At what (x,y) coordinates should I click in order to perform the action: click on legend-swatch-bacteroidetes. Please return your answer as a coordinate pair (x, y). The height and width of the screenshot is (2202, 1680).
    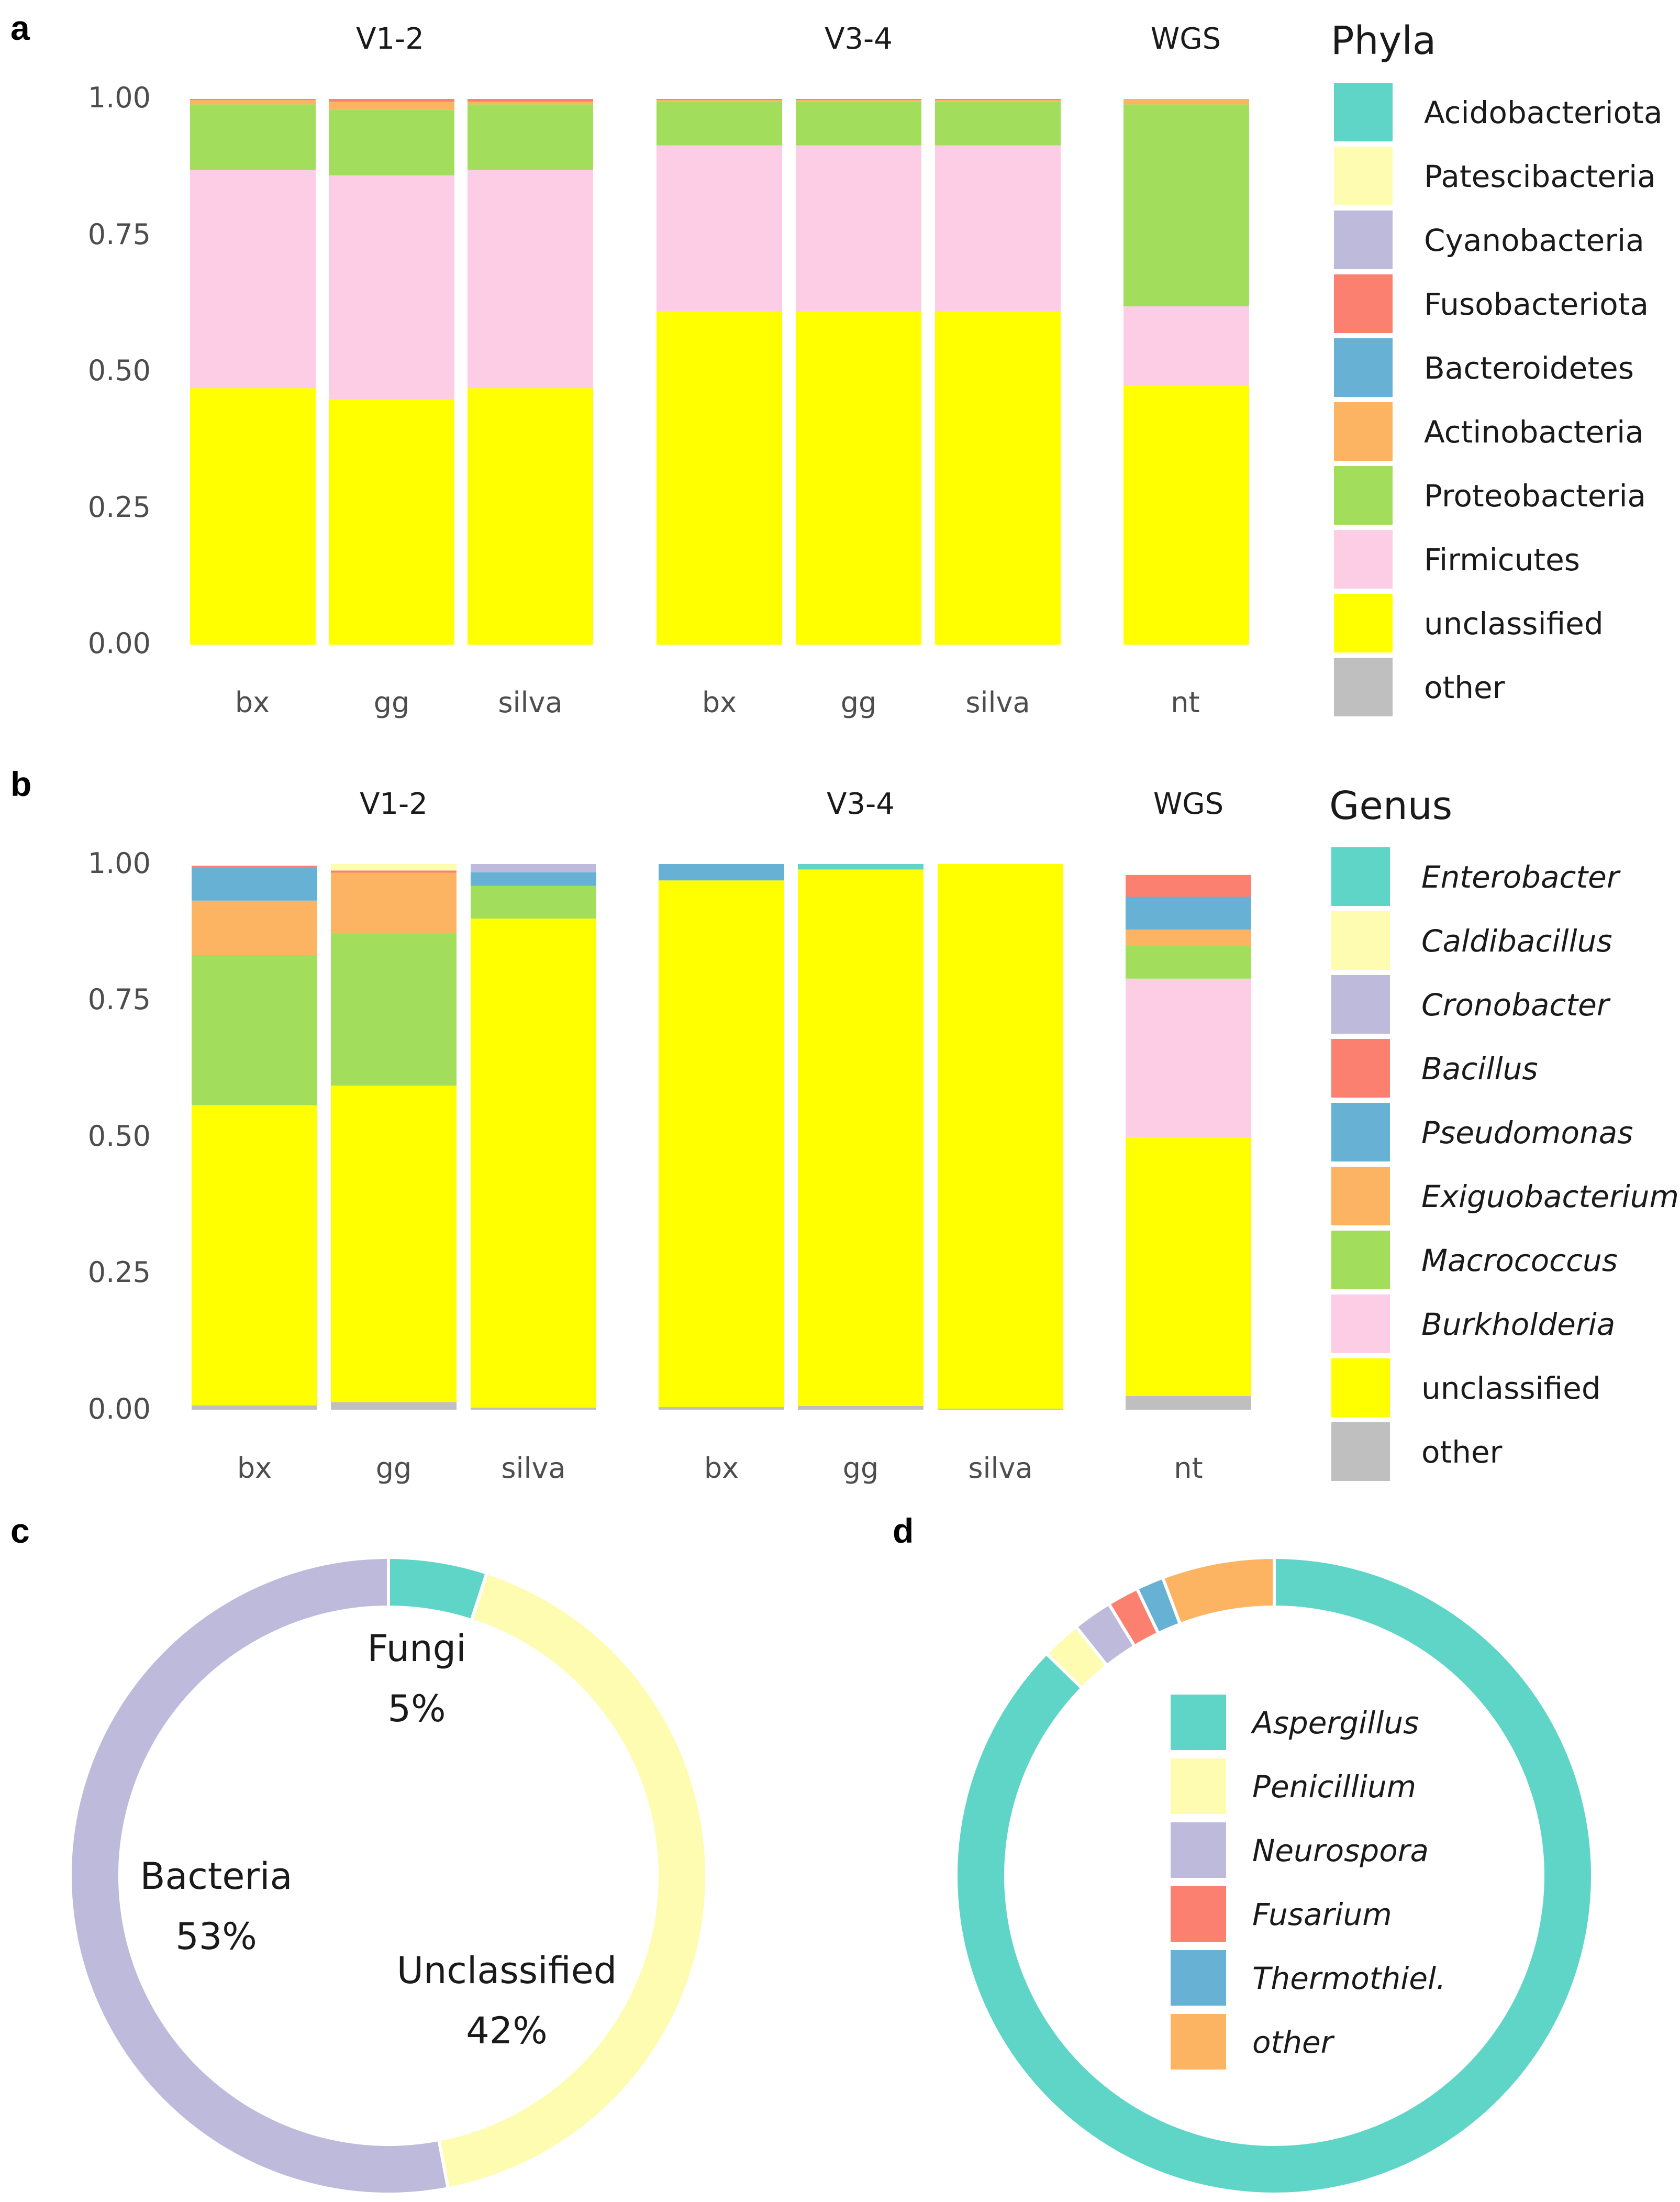
    Looking at the image, I should click on (1364, 367).